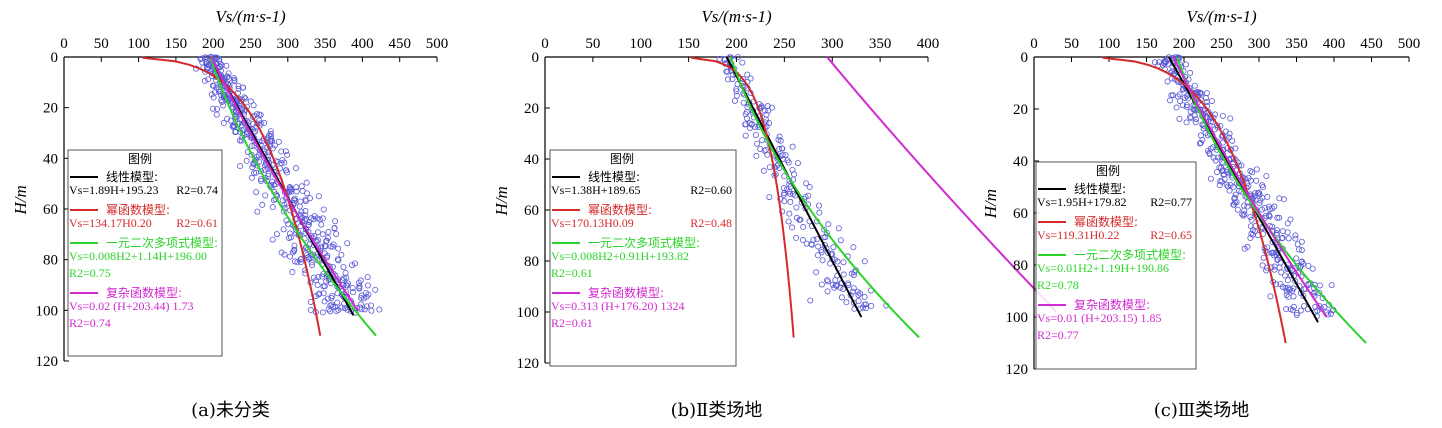  I want to click on poly-equation: Vs=0.01H2+1.19H+190.86, so click(1103, 268).